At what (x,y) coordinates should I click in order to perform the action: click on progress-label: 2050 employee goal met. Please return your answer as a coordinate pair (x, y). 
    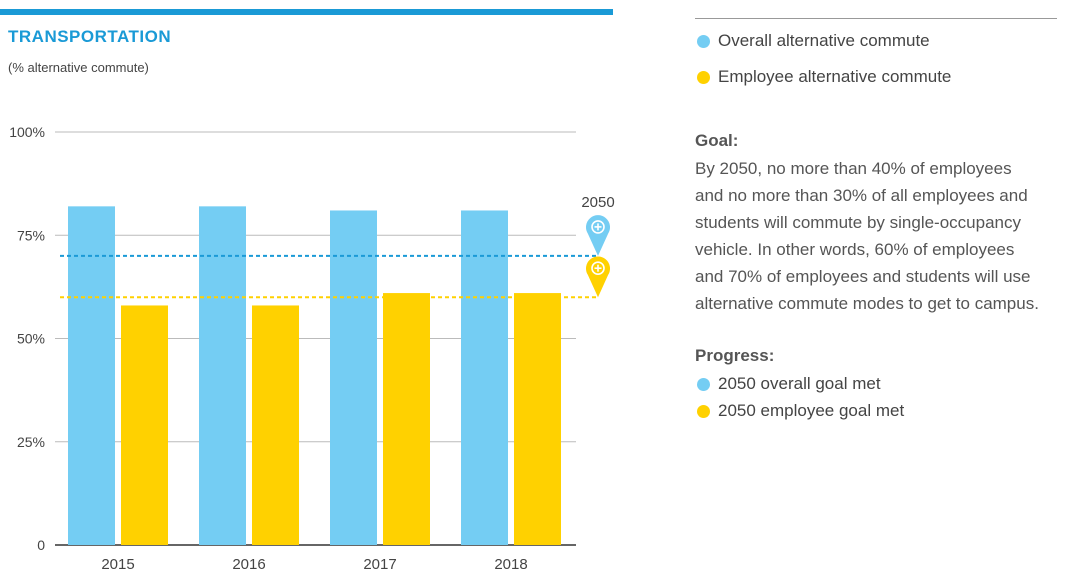
    Looking at the image, I should click on (811, 410).